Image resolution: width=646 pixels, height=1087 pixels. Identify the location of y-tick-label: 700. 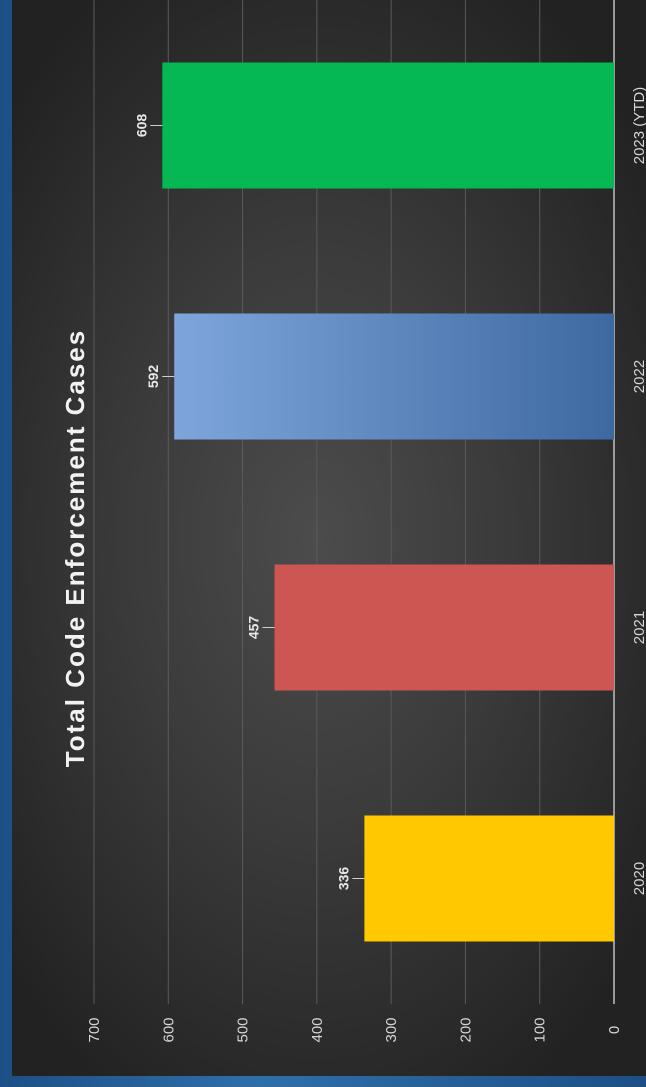
(94, 1029).